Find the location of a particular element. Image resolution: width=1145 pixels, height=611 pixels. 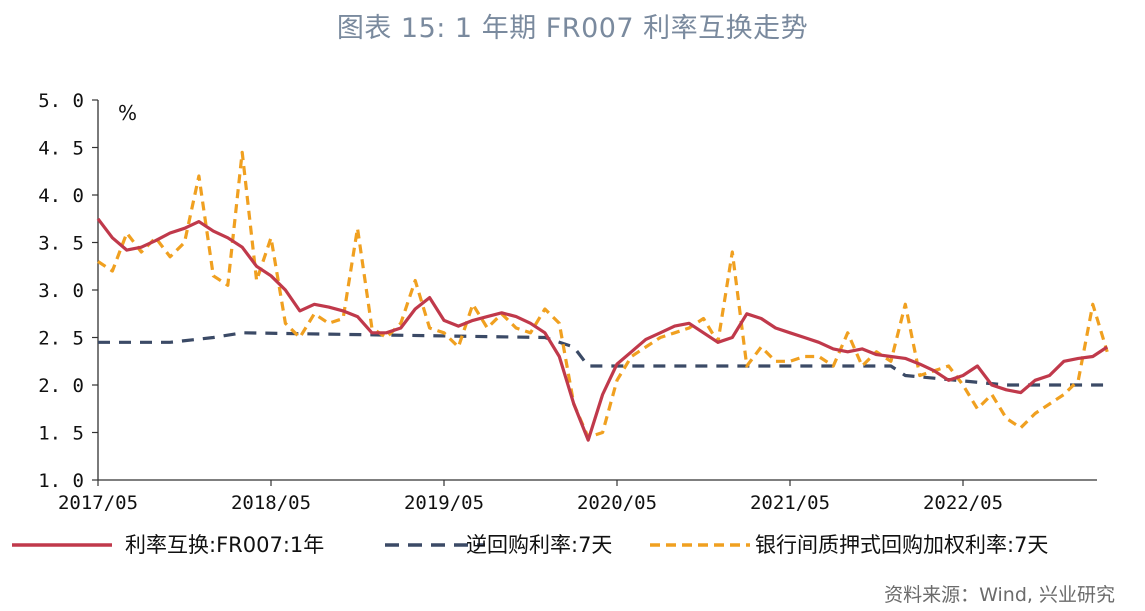

repo-series-line is located at coordinates (603, 359).